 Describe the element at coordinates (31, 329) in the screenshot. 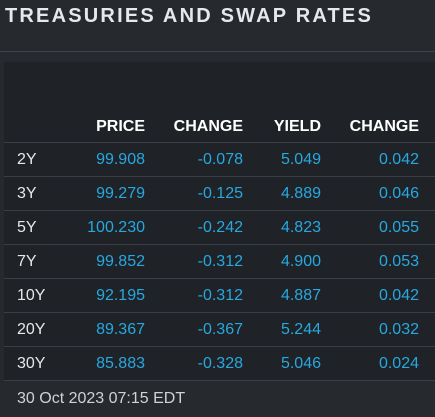

I see `tenor-cell: 20Y` at that location.